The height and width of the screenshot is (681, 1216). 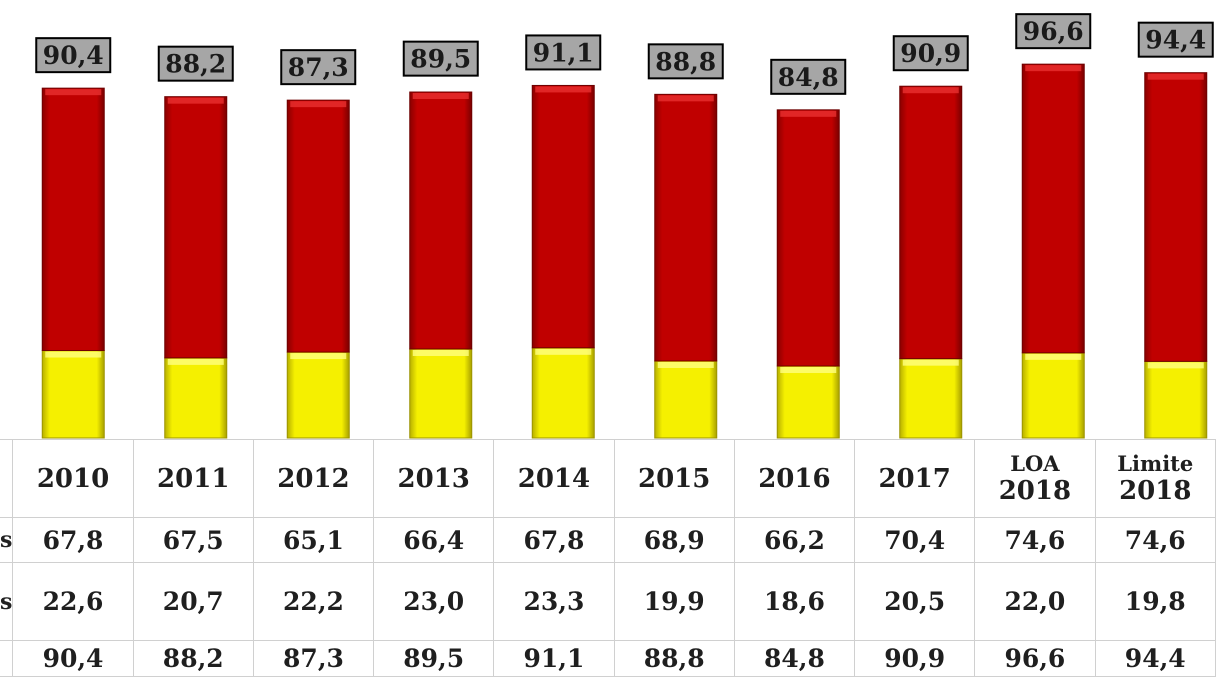 I want to click on total-label-3: 89,5, so click(x=440, y=59).